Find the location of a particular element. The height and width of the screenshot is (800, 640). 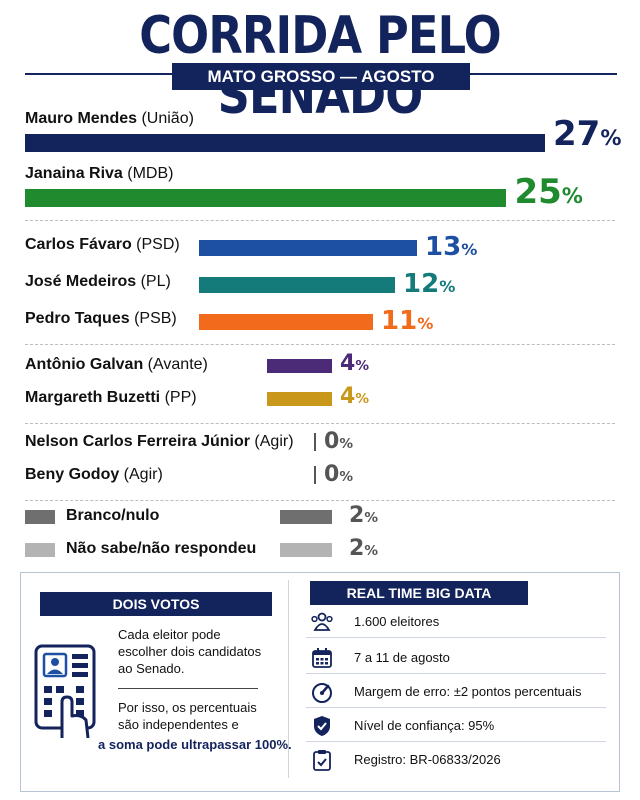

info-row-data: 7 a 11 de agosto is located at coordinates (457, 658).